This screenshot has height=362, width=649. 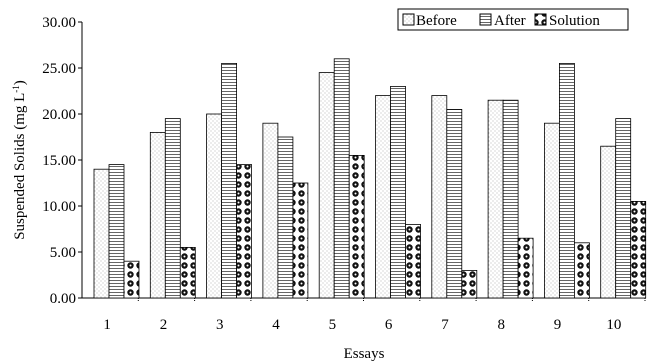 I want to click on legend-box, so click(x=513, y=19).